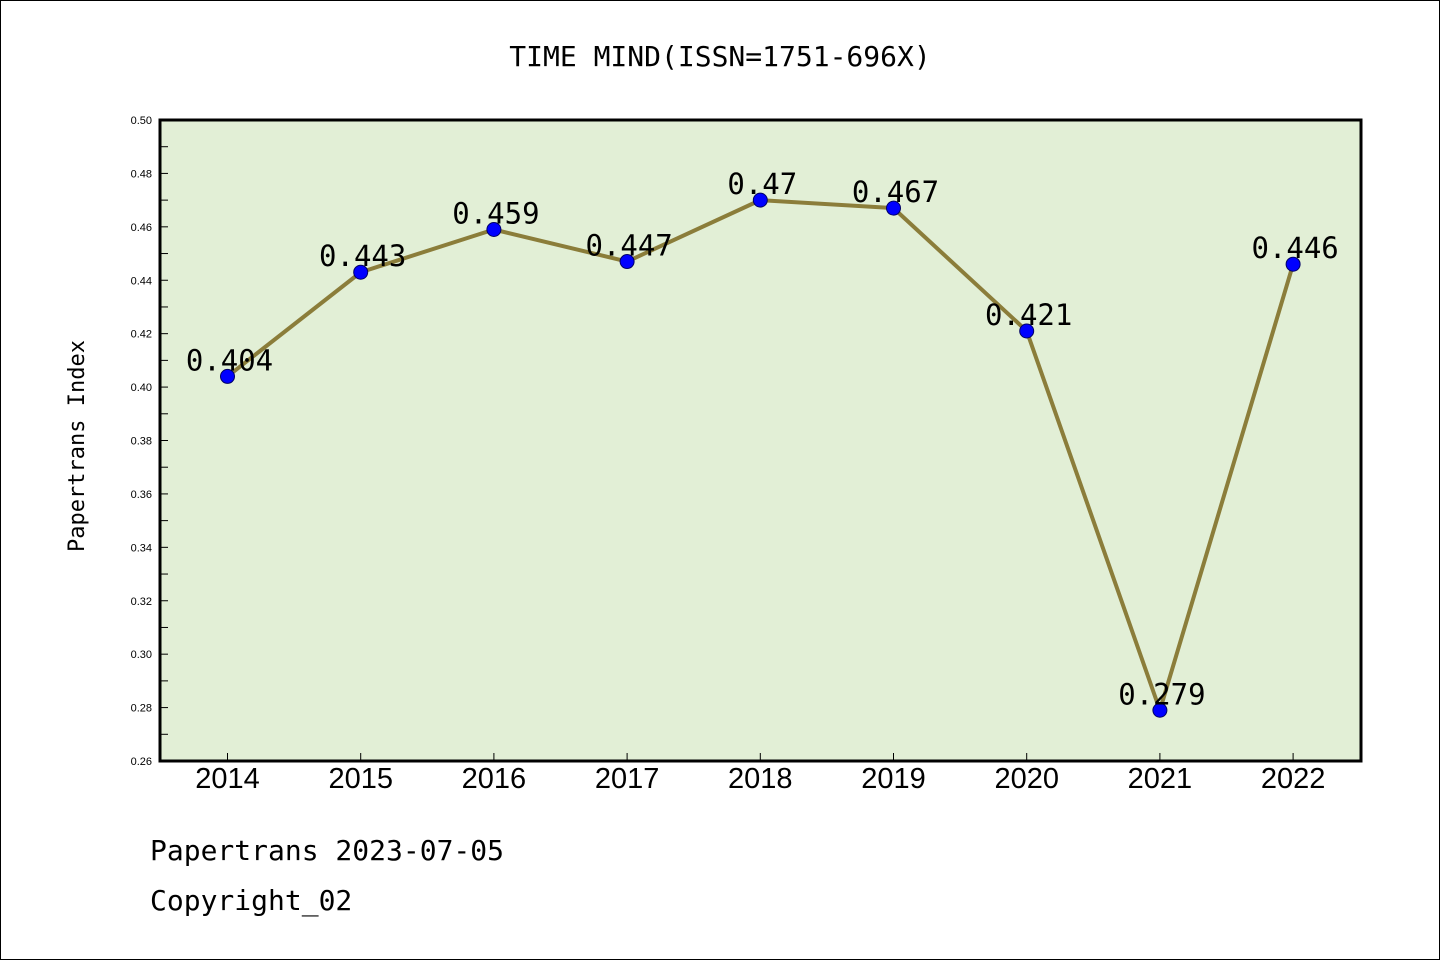  What do you see at coordinates (229, 360) in the screenshot?
I see `data-label: 0.404` at bounding box center [229, 360].